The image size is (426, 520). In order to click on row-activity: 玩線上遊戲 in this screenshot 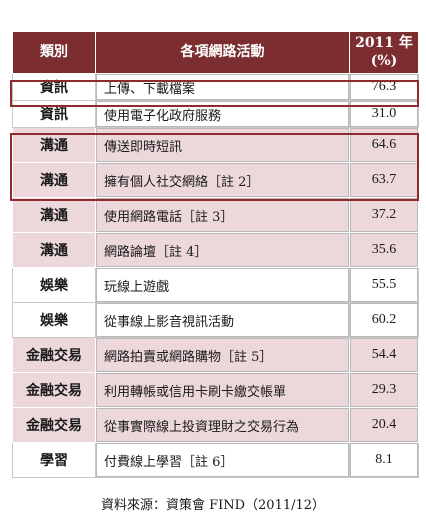, I will do `click(222, 285)`.